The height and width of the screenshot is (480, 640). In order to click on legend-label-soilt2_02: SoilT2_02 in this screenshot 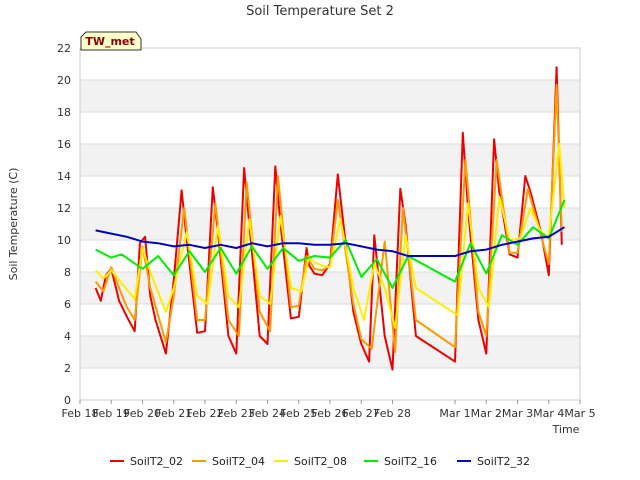, I will do `click(156, 461)`.